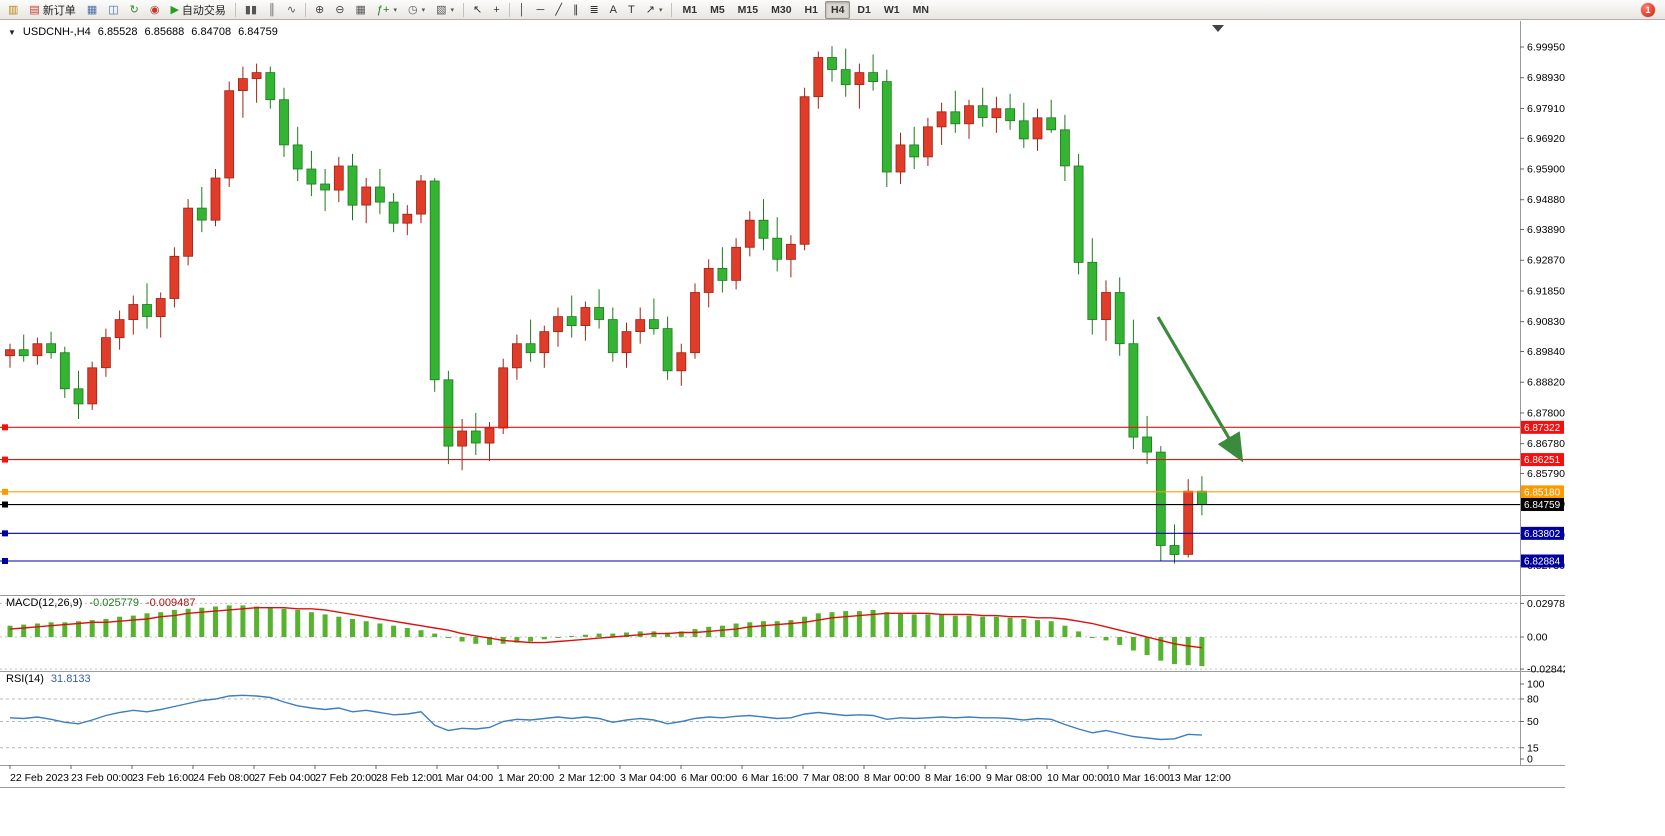  I want to click on candlestick-chart-icon: ║, so click(272, 10).